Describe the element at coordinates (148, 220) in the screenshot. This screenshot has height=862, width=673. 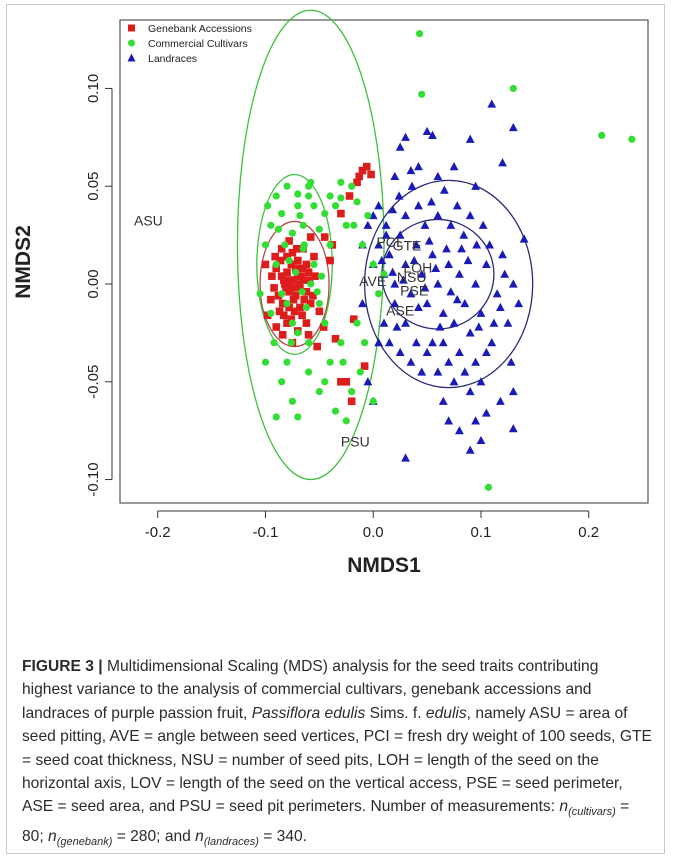
I see `vector-label-asu: ASU` at that location.